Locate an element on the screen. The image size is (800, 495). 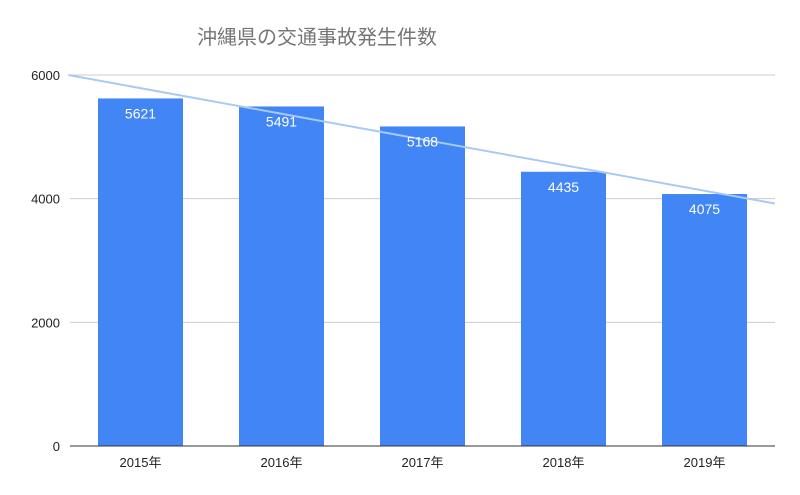
bar-value-label: 5621 is located at coordinates (140, 113).